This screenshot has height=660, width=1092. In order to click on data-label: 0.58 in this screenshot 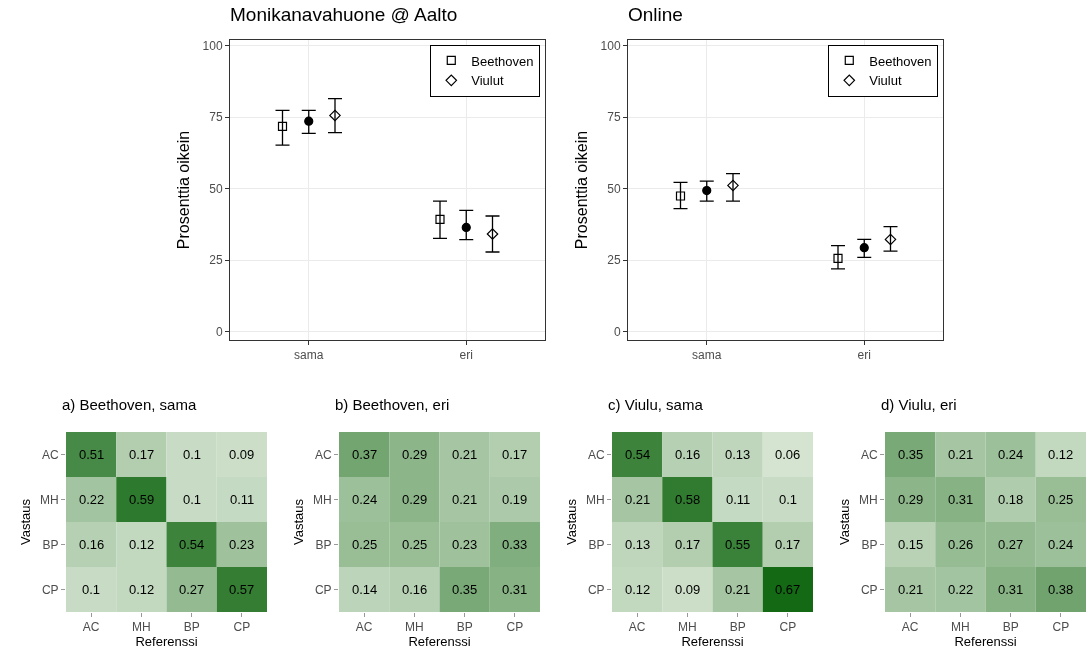, I will do `click(688, 499)`.